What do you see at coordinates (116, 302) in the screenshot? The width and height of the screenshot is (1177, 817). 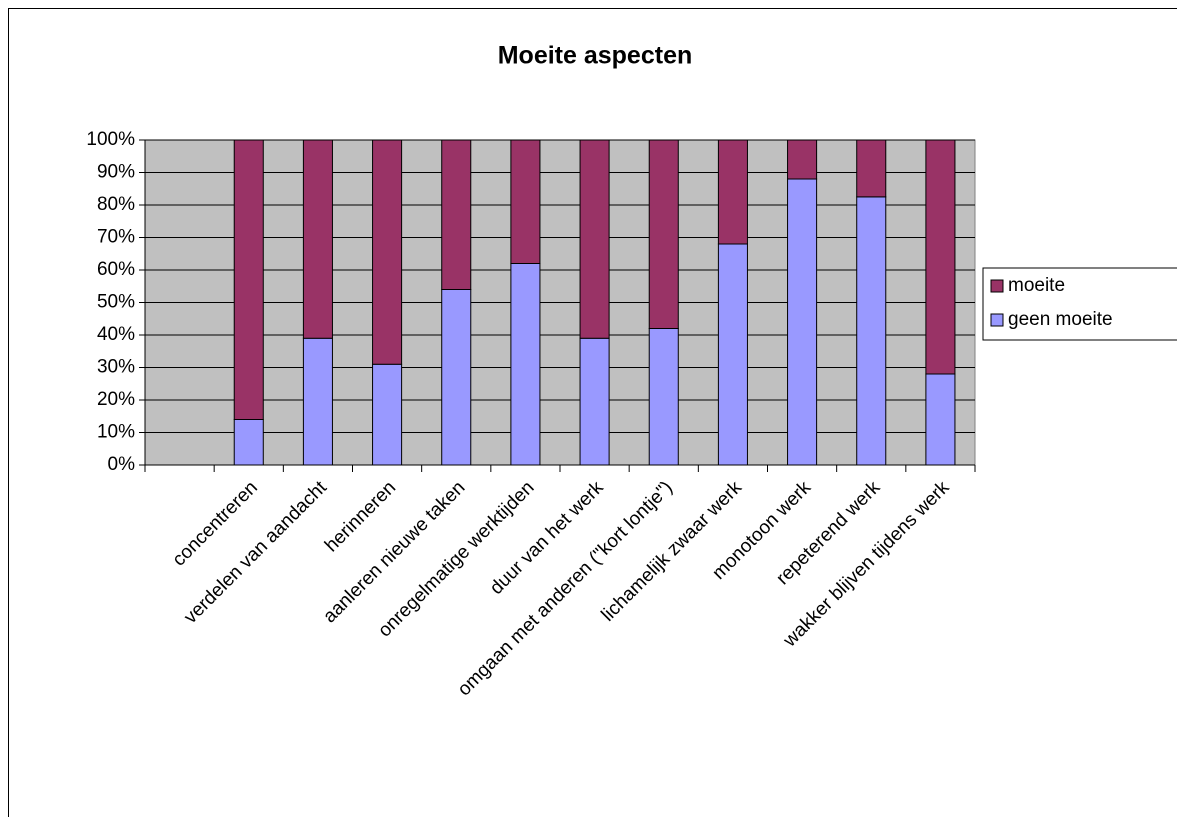 I see `y-tick-label: 50%` at bounding box center [116, 302].